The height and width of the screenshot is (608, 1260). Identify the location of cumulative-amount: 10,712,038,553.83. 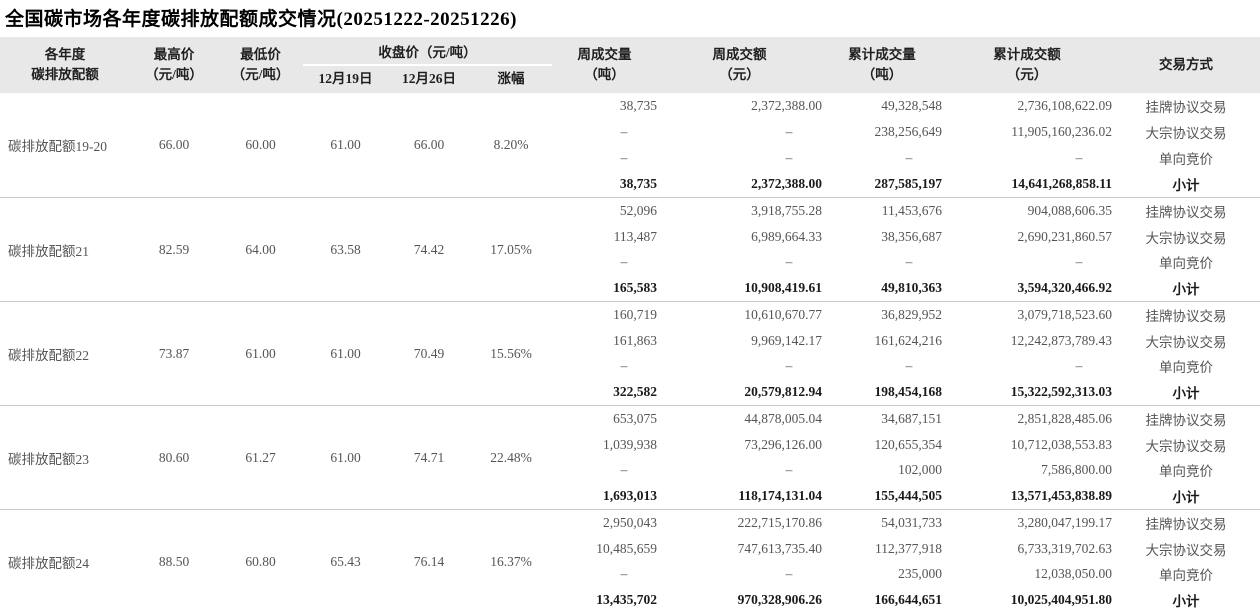
(1061, 444).